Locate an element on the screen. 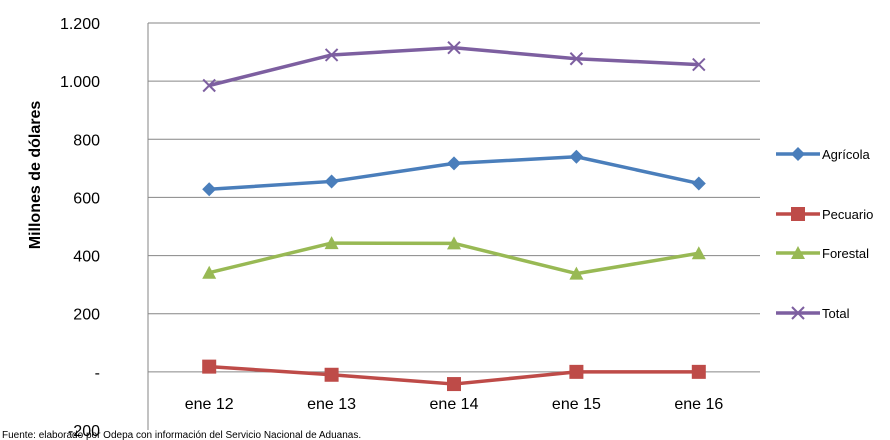 The width and height of the screenshot is (890, 440). y-tick-label: 800 is located at coordinates (86, 140).